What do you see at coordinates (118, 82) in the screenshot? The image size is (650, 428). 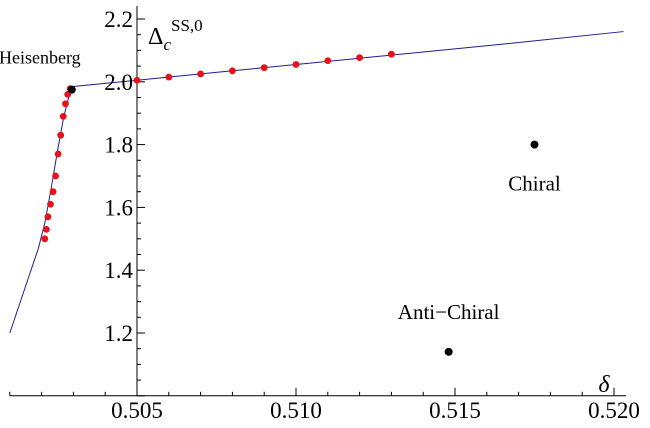 I see `y-tick-label: 2.0` at bounding box center [118, 82].